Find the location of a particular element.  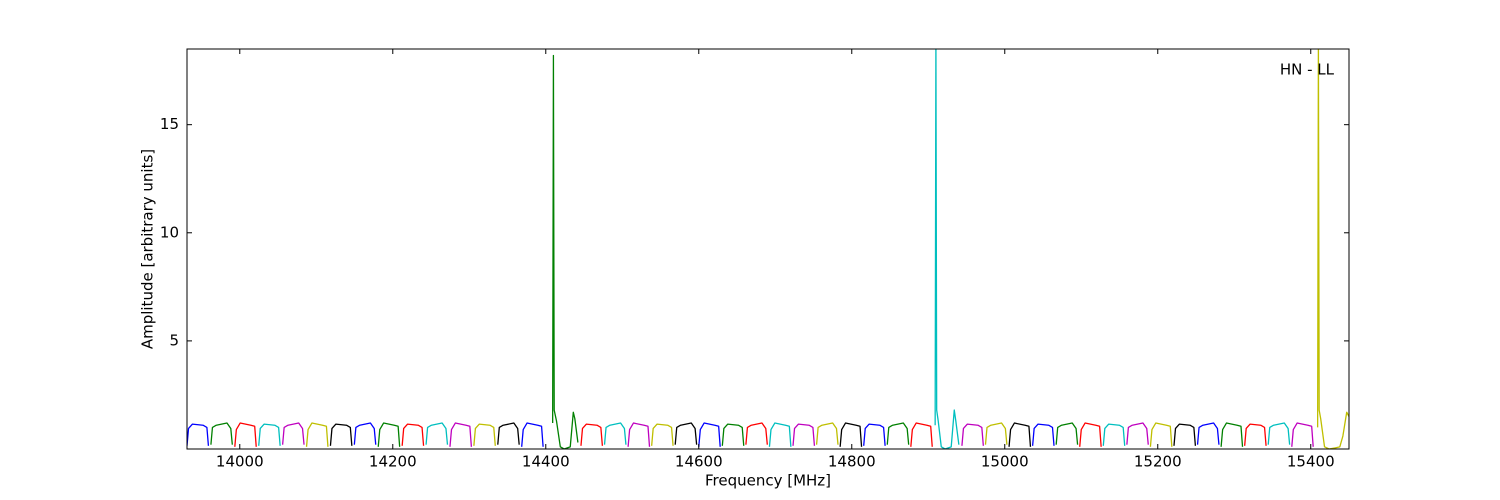

y-tick-label: 5 is located at coordinates (174, 340).